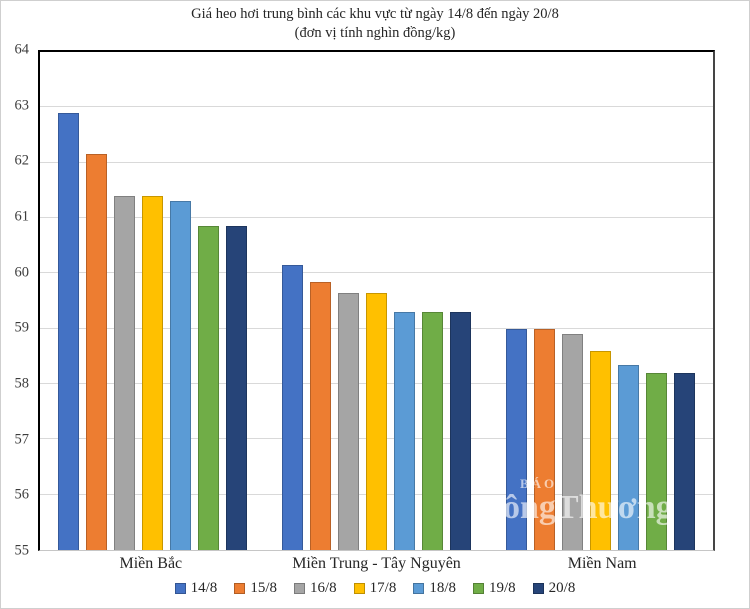 This screenshot has width=750, height=609. What do you see at coordinates (17, 300) in the screenshot?
I see `y-axis: 55 56 57 58 59 60 61 62 63 64` at bounding box center [17, 300].